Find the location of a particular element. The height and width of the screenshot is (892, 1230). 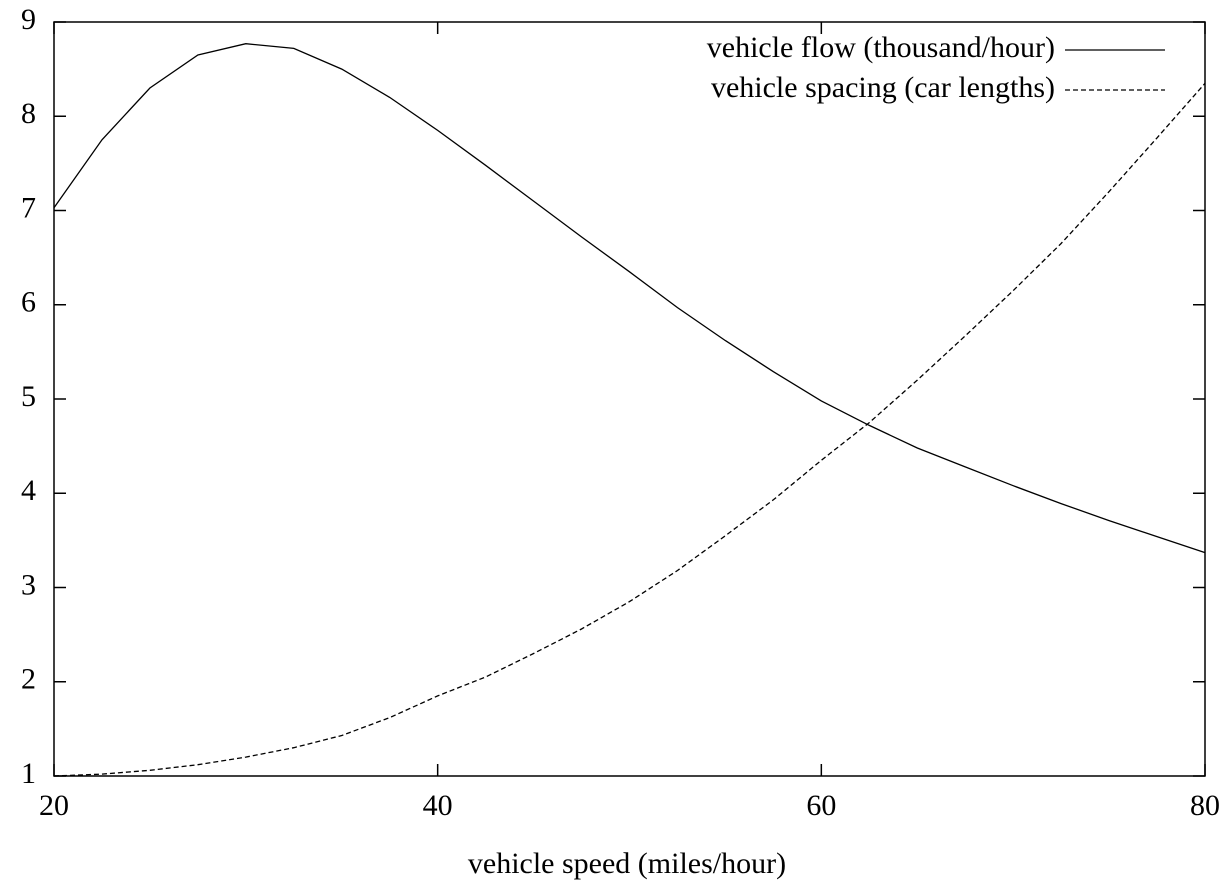

y-tick-label: 9 is located at coordinates (28, 19).